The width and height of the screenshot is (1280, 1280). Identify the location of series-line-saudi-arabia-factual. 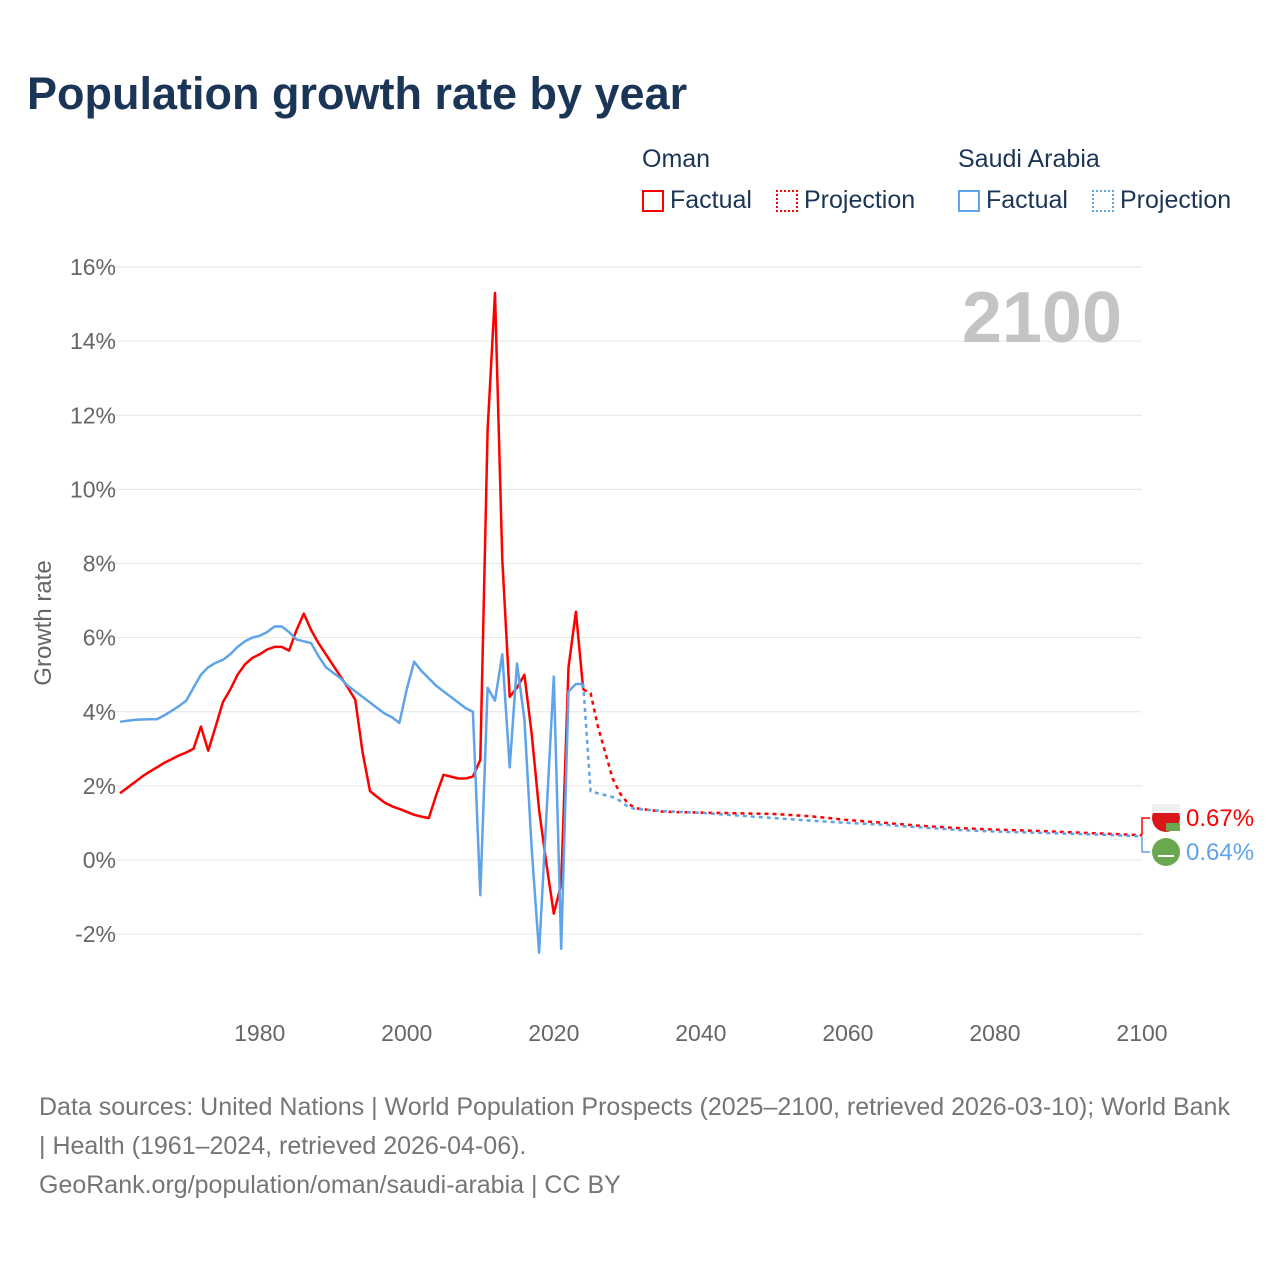
(351, 789).